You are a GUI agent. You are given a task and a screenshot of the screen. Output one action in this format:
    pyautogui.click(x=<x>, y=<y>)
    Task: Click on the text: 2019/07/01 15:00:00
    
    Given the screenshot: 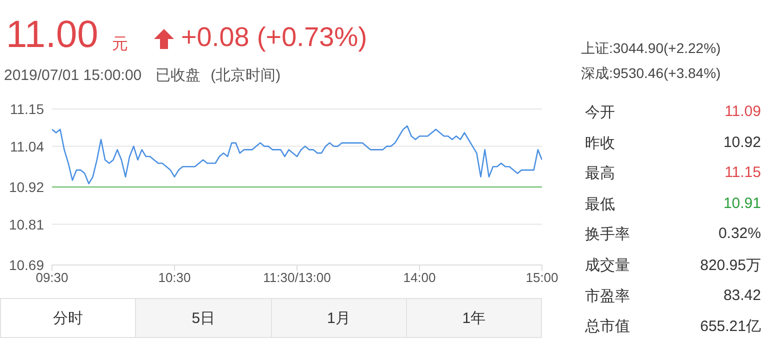 What is the action you would take?
    pyautogui.click(x=73, y=75)
    